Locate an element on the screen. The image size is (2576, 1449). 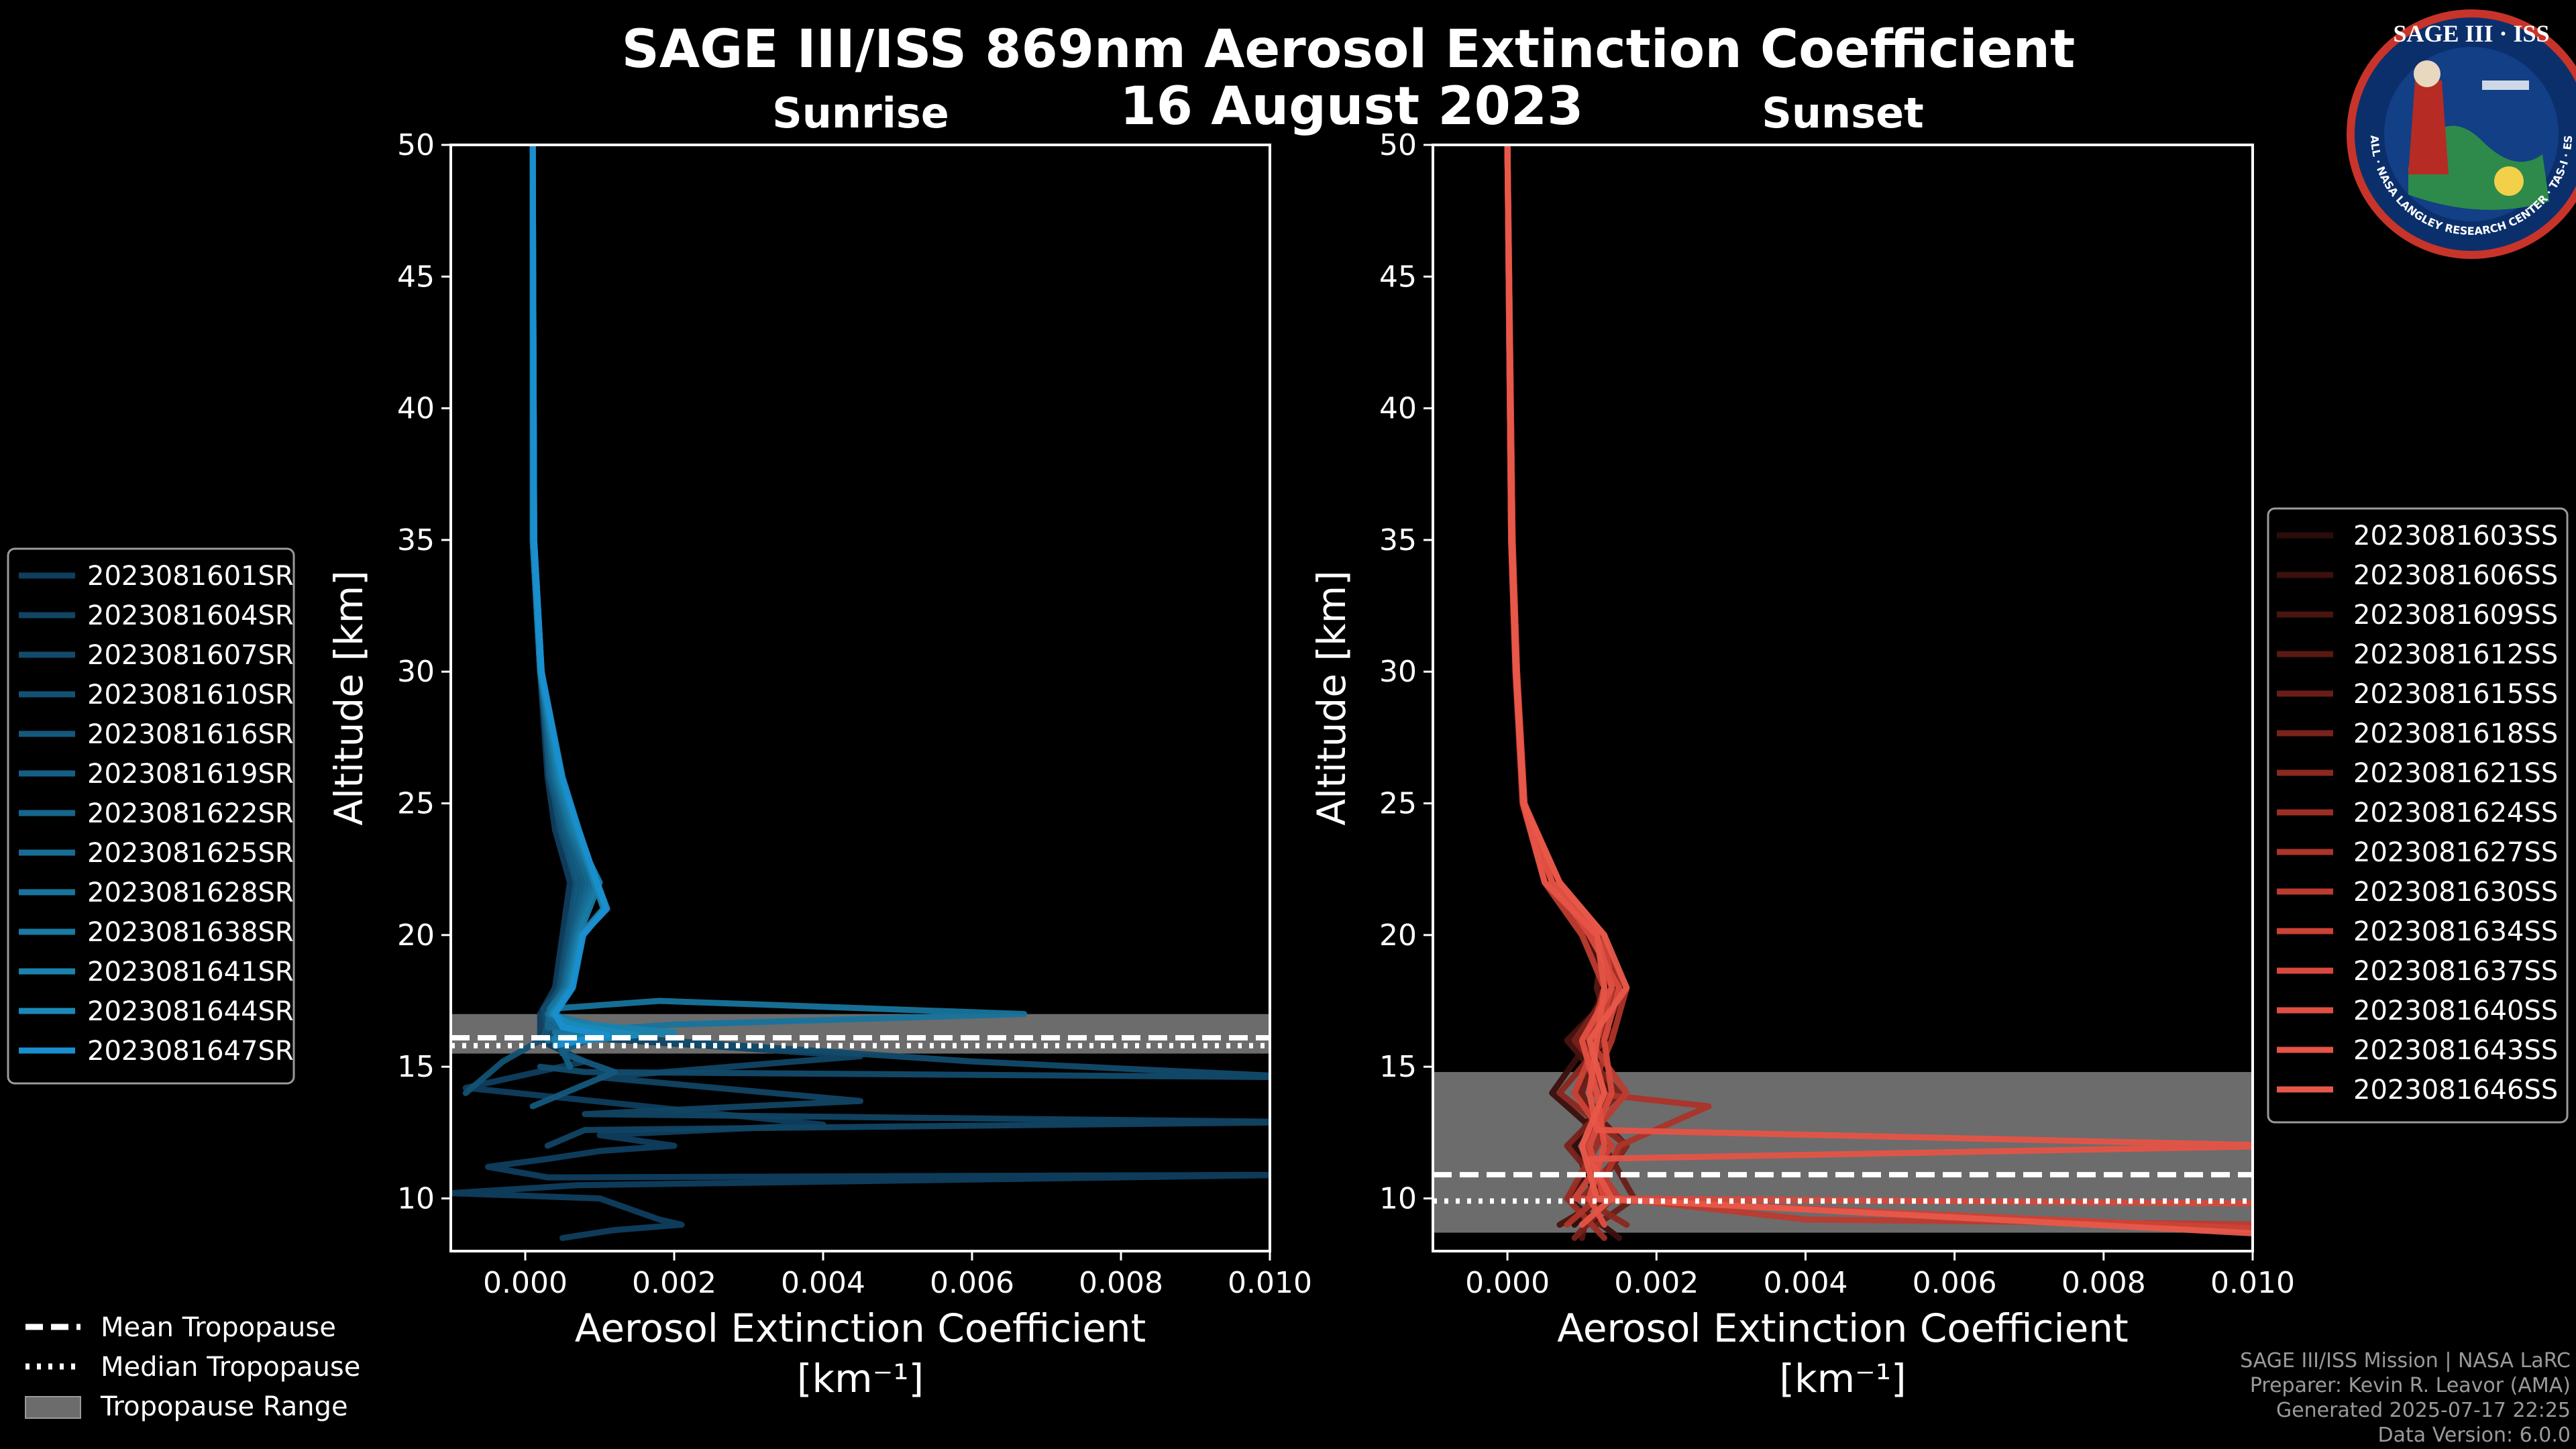
legend-entry: 2023081647SR is located at coordinates (190, 1051).